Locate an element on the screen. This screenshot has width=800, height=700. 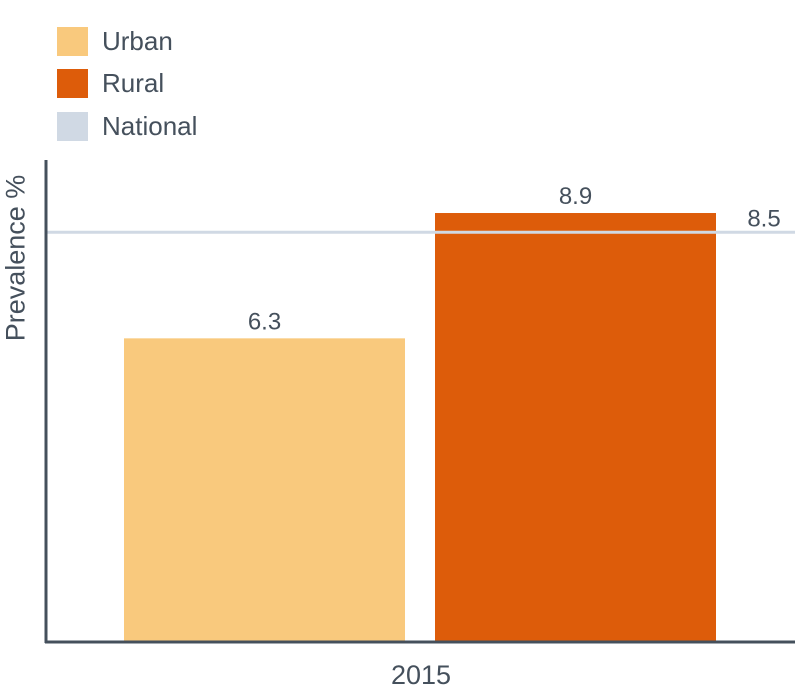
legend-item-urban: Urban is located at coordinates (115, 41).